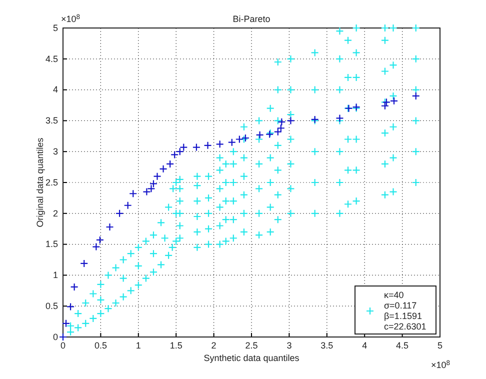 The width and height of the screenshot is (486, 379). What do you see at coordinates (405, 311) in the screenshot?
I see `legend-label: κ=40 σ=0.117 β=1.1591 c=22.6301` at bounding box center [405, 311].